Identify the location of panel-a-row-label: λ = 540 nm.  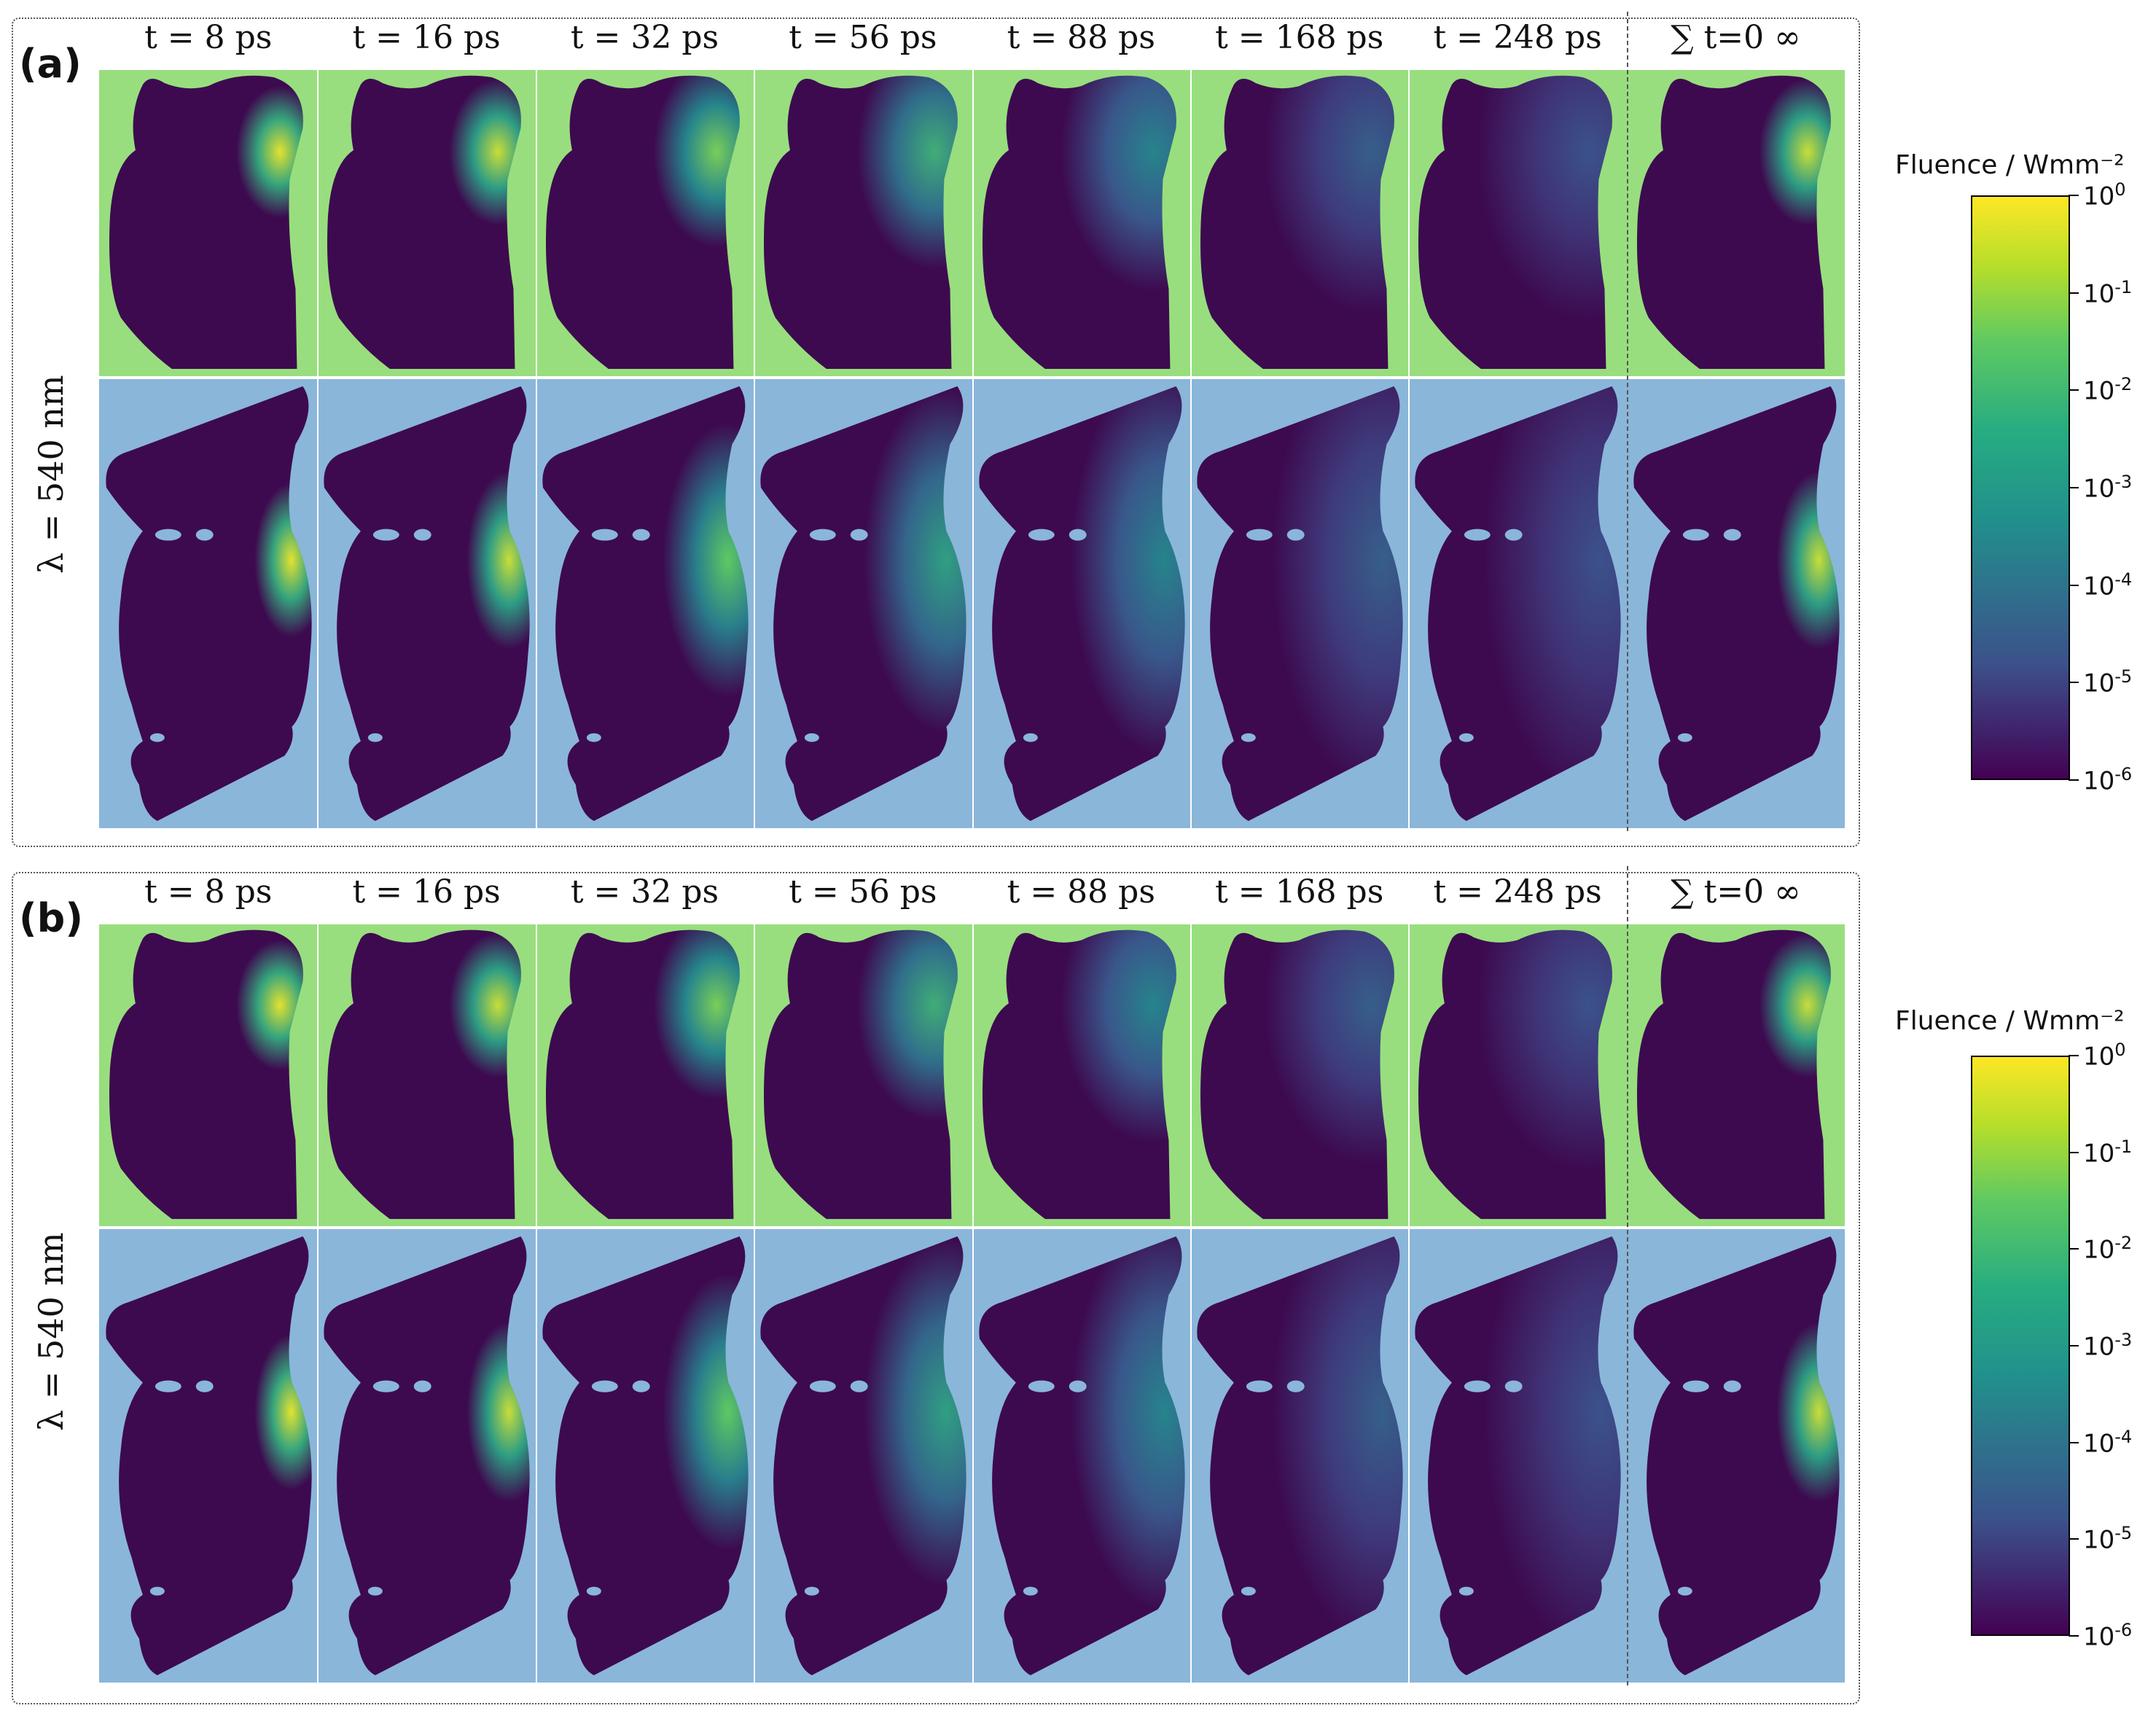
(51, 474).